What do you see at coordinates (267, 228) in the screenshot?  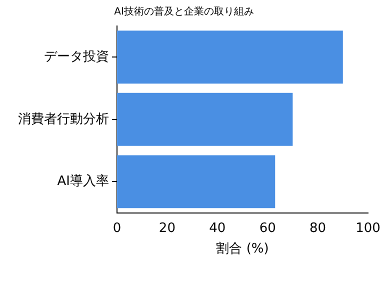 I see `x-tick-label: 60` at bounding box center [267, 228].